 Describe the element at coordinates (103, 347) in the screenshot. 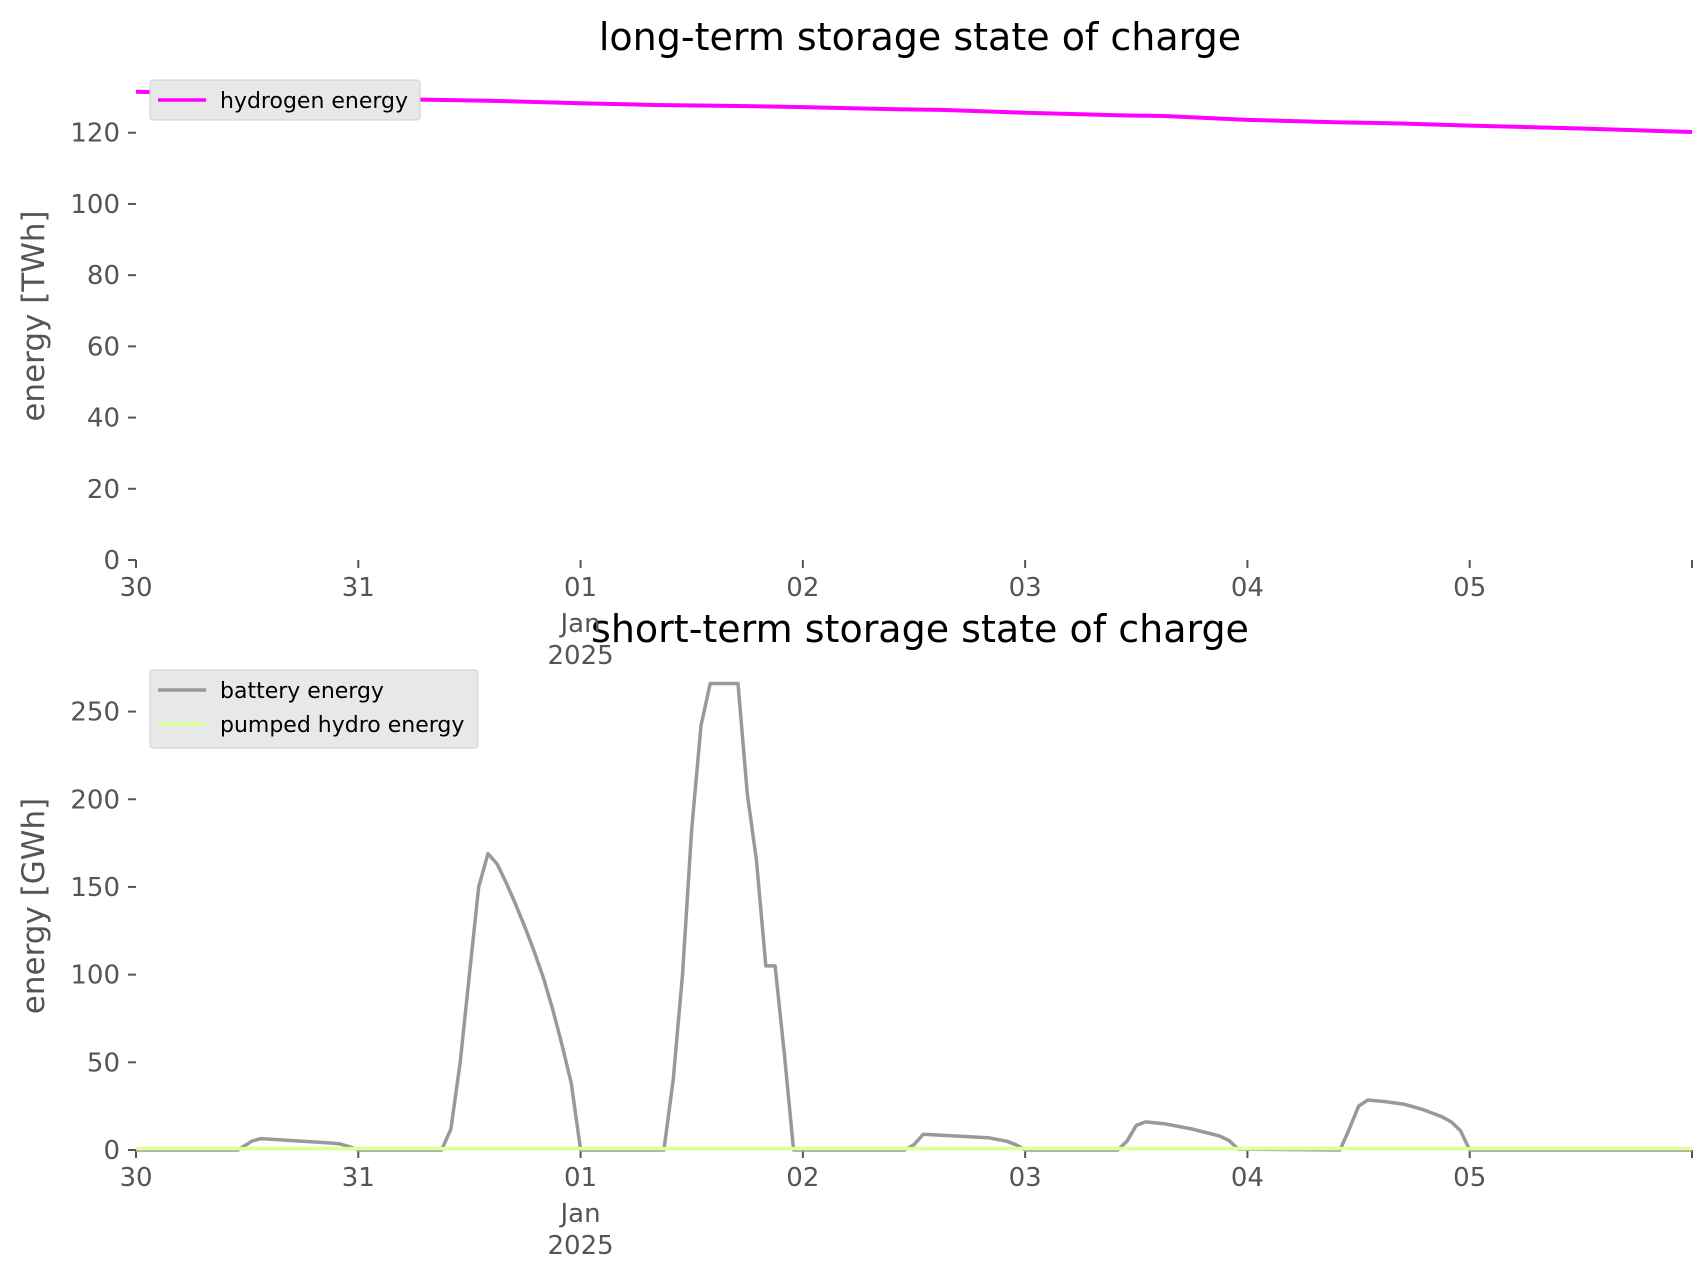

I see `y-tick-label: 60` at that location.